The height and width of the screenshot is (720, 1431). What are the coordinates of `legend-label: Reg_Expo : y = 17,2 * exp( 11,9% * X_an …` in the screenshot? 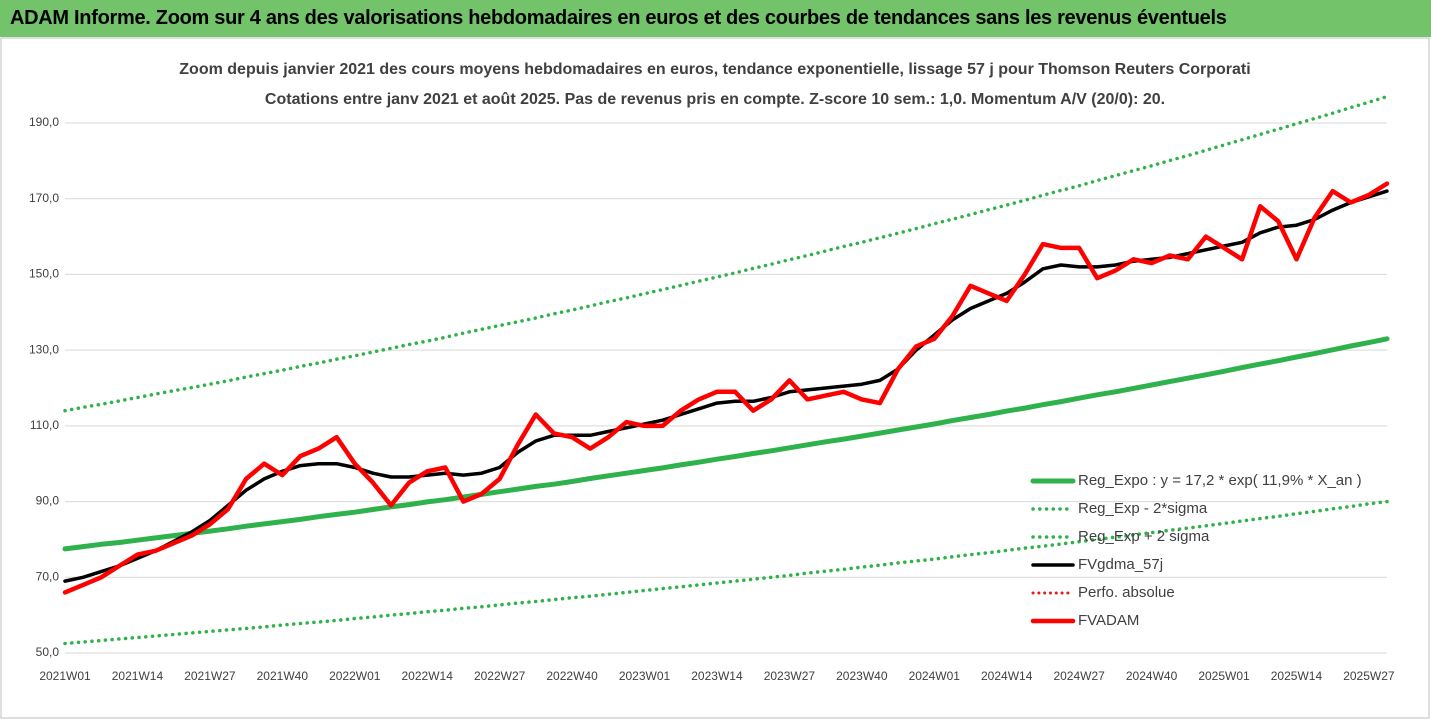 It's located at (1220, 480).